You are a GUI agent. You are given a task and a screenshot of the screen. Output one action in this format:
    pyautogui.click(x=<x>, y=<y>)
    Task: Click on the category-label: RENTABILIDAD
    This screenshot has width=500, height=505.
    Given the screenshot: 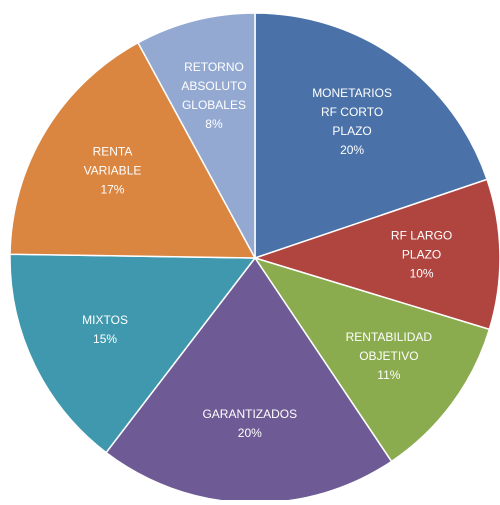 What is the action you would take?
    pyautogui.click(x=389, y=337)
    